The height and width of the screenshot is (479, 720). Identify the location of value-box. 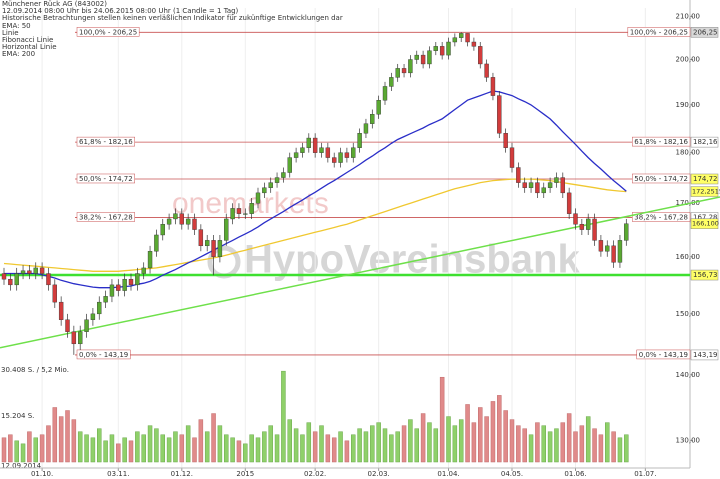
(704, 223).